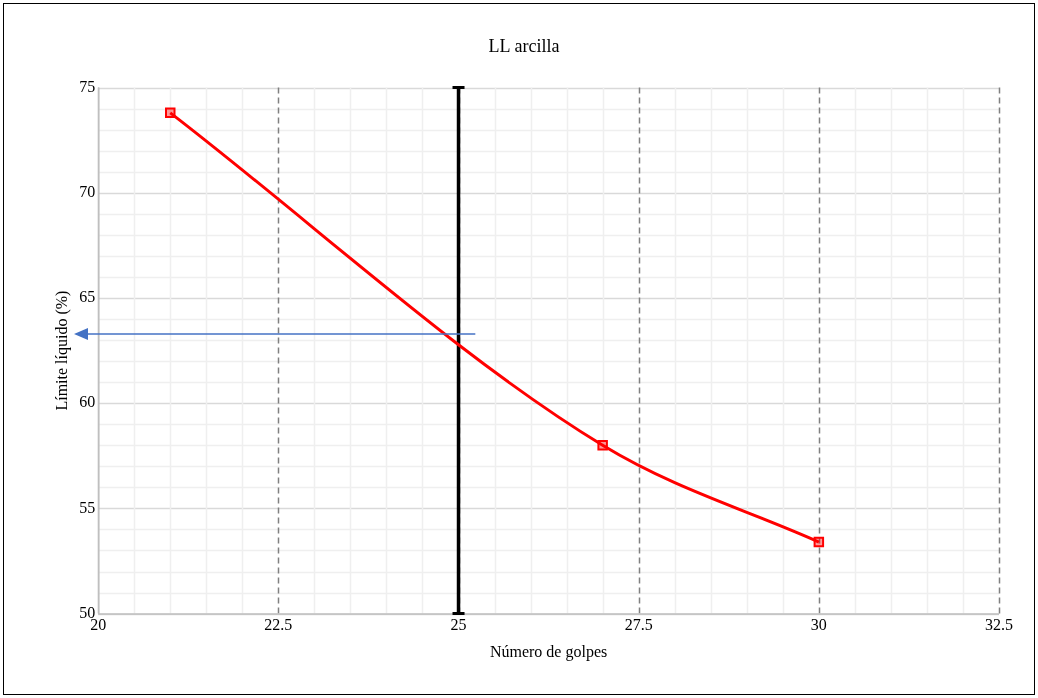  I want to click on x-tick-label: 27.5, so click(638, 625).